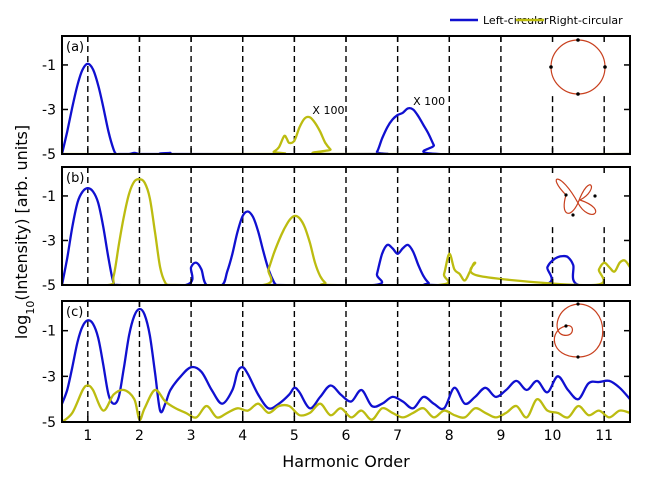 The height and width of the screenshot is (494, 664). I want to click on legend-label-right-circular: Right-circular, so click(586, 20).